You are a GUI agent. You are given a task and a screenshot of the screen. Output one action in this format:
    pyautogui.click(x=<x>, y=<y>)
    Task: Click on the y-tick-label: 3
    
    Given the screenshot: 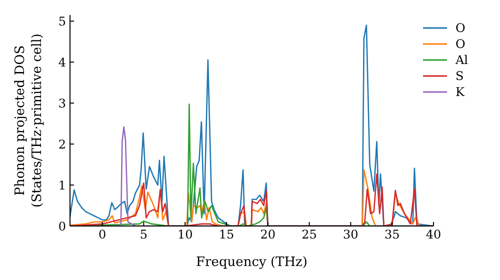 What is the action you would take?
    pyautogui.click(x=62, y=103)
    